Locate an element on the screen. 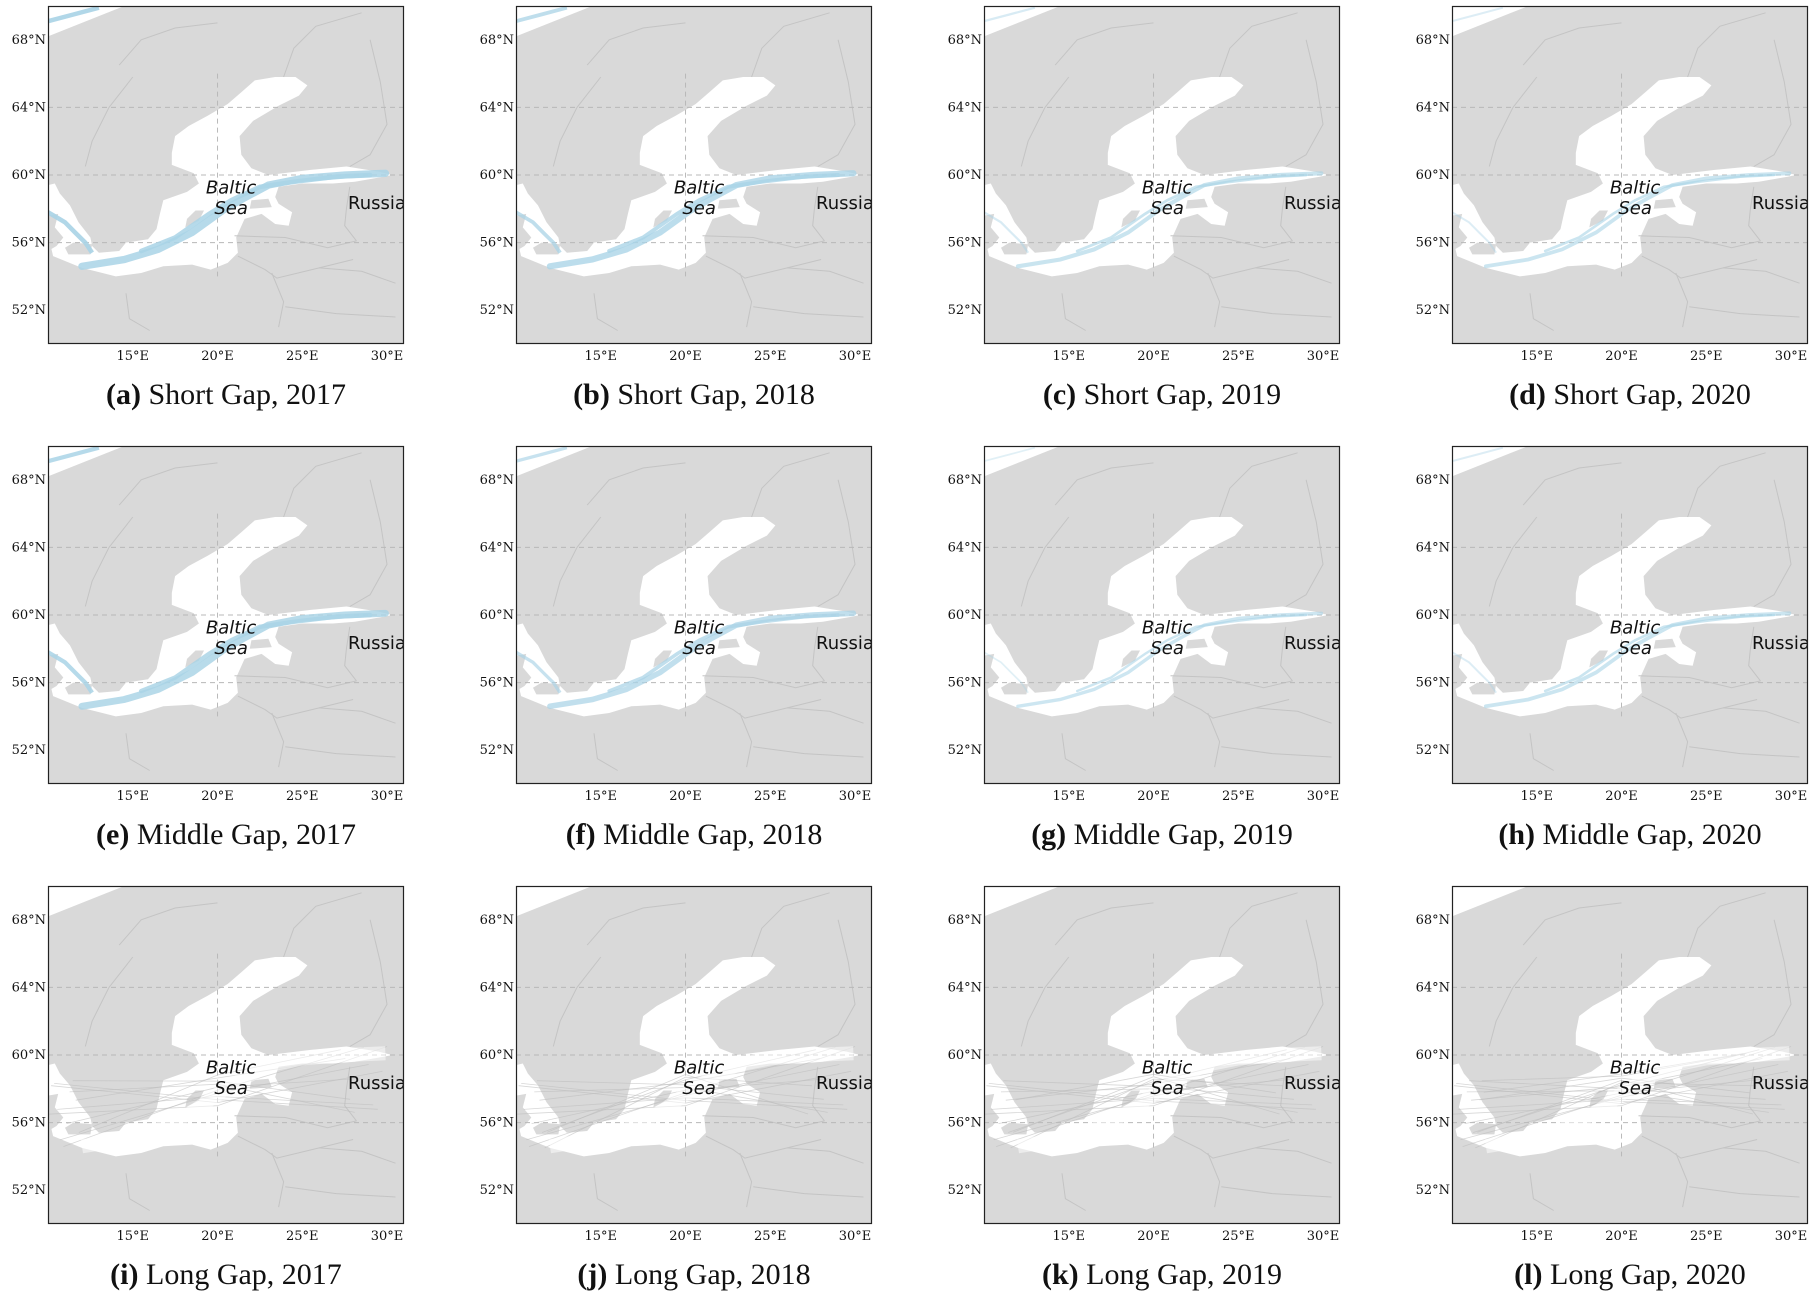 The height and width of the screenshot is (1316, 1818). panel-caption: (l) Long Gap, 2020 is located at coordinates (1615, 1275).